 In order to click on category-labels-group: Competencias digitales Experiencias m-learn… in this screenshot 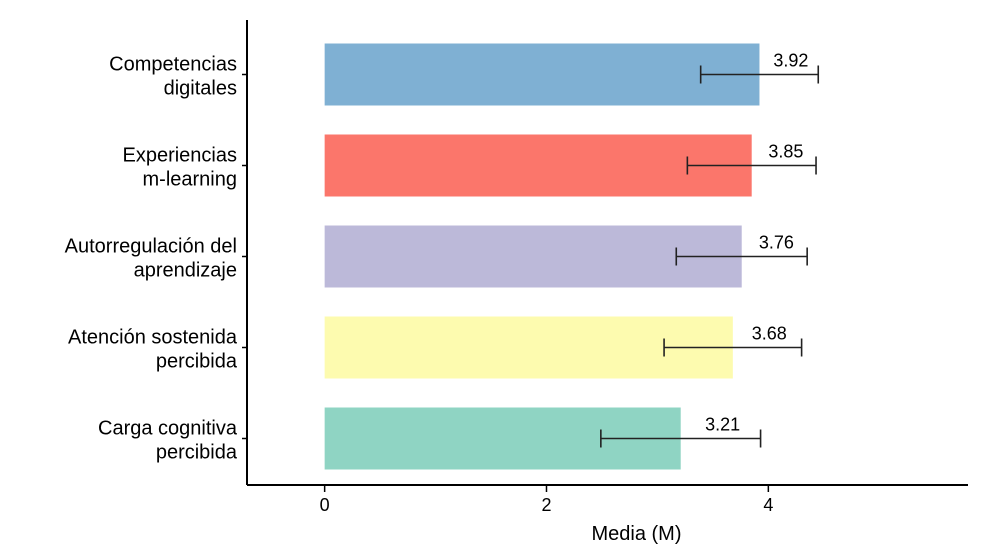, I will do `click(151, 259)`.